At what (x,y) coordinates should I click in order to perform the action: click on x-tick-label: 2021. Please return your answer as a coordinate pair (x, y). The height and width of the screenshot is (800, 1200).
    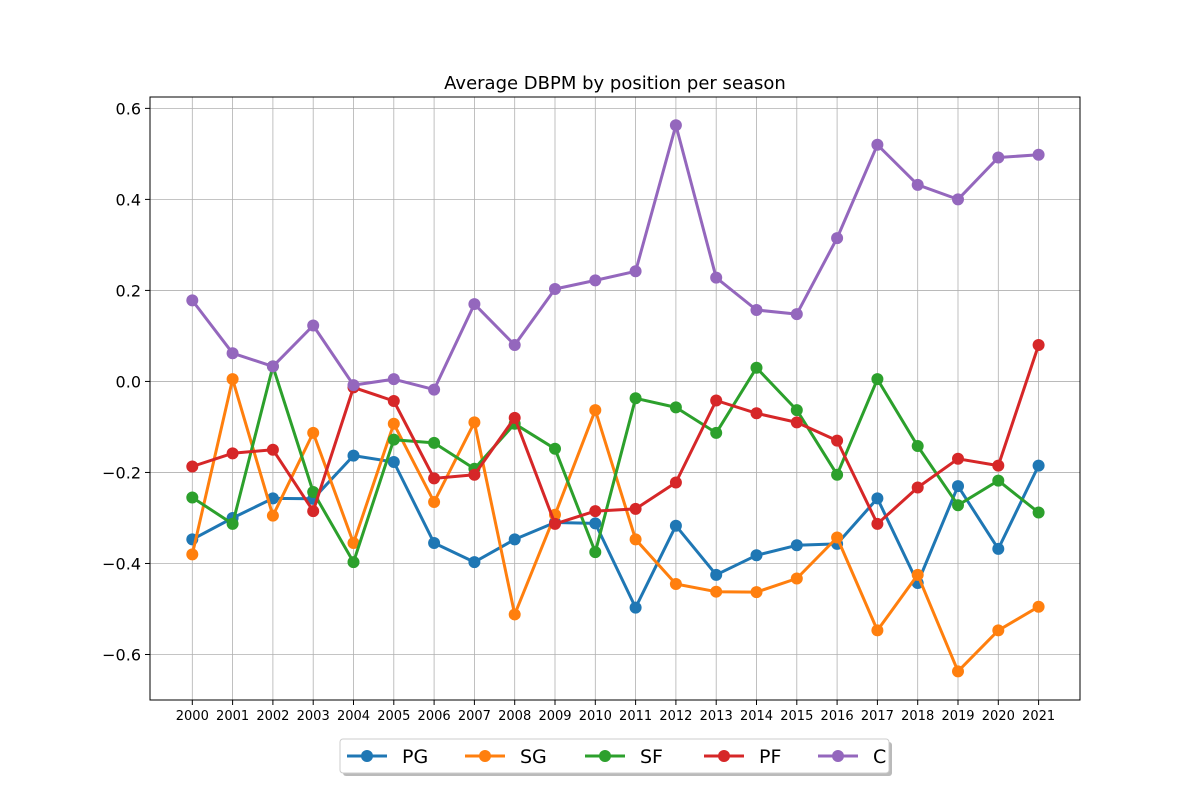
    Looking at the image, I should click on (1038, 716).